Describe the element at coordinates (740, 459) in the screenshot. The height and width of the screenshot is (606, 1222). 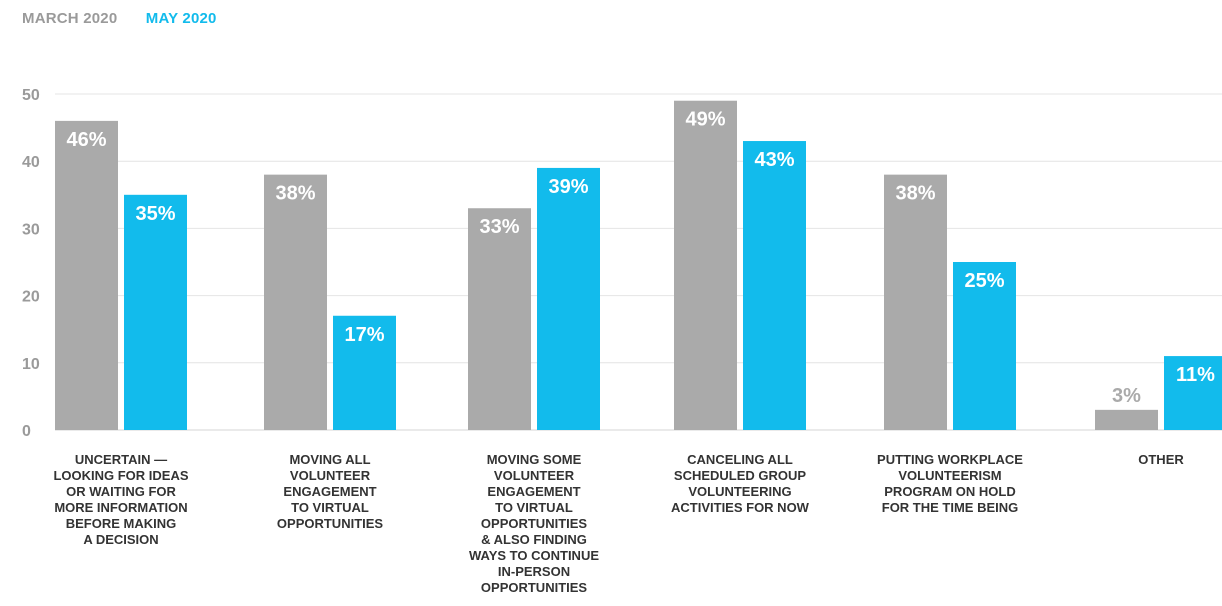
I see `category-label-line: CANCELING ALL` at that location.